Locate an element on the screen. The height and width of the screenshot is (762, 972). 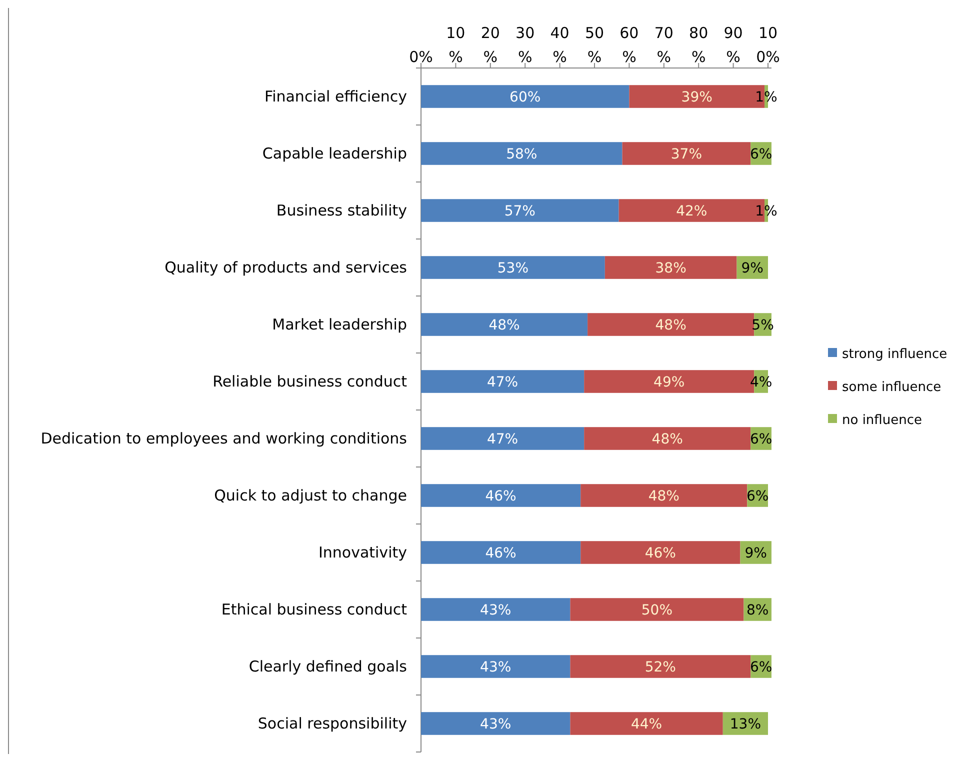
y-tick-label: Social responsibility is located at coordinates (333, 723).